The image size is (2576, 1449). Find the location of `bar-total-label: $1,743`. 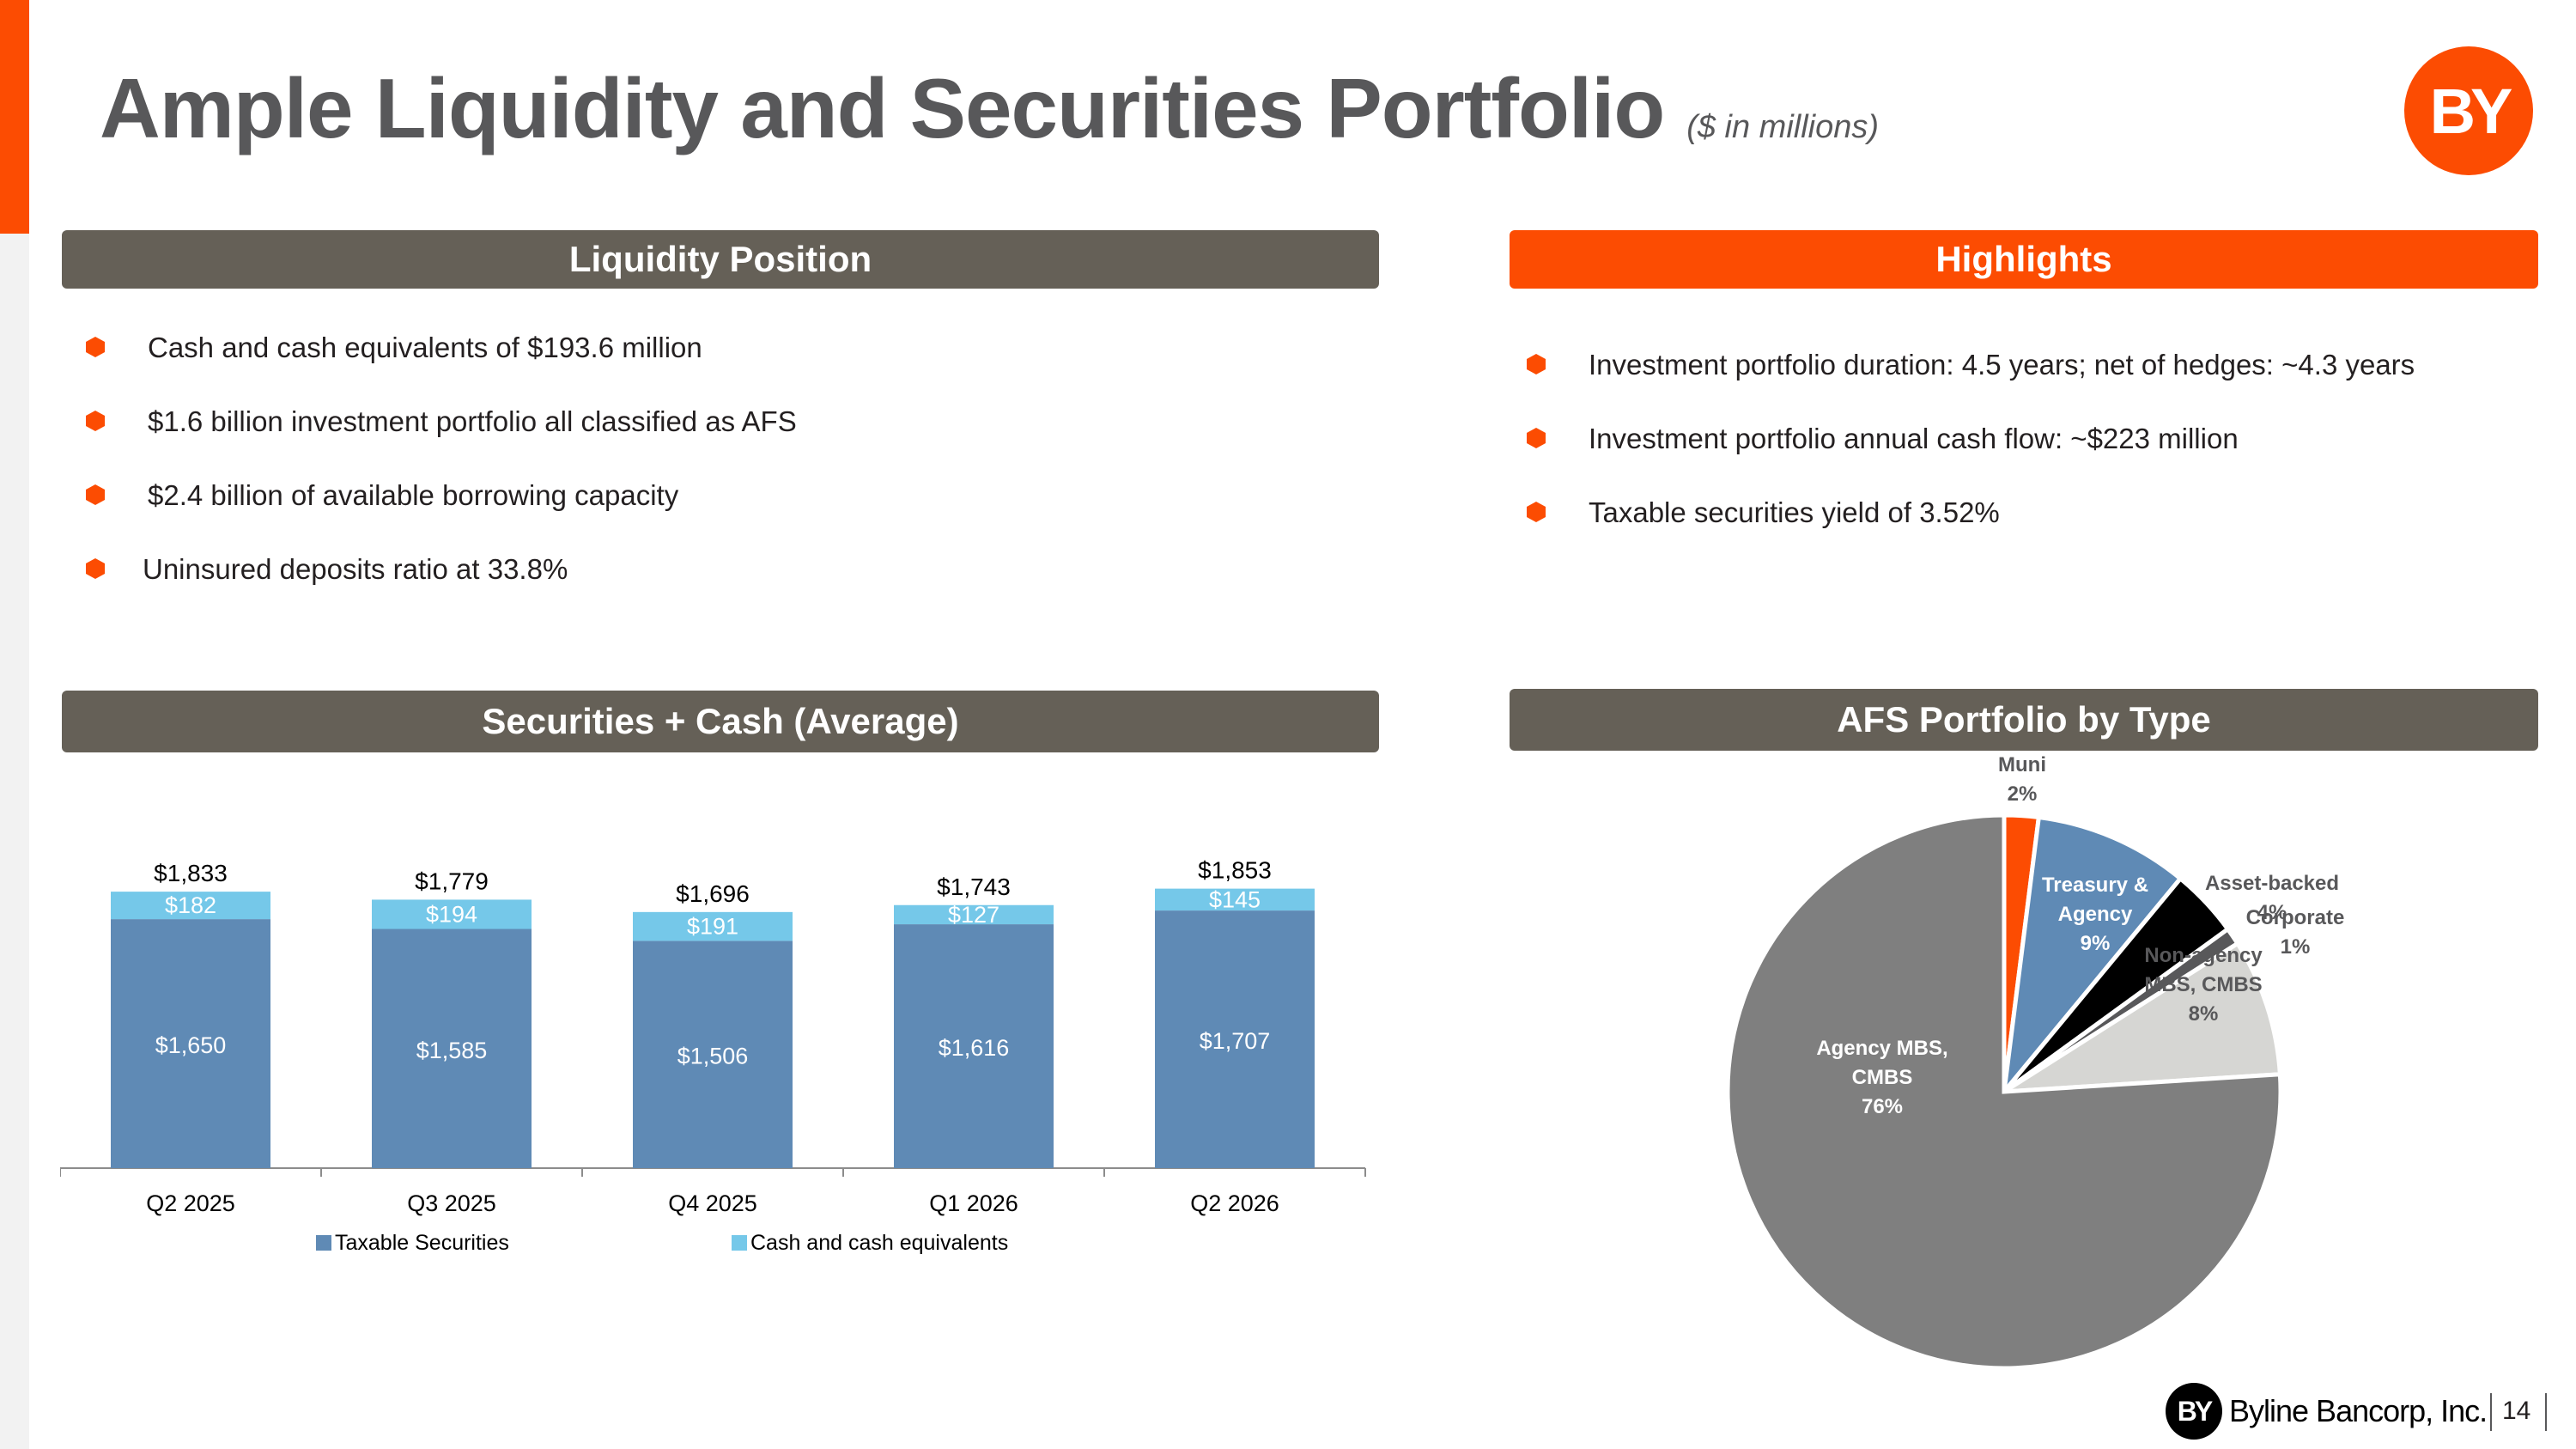

bar-total-label: $1,743 is located at coordinates (974, 887).